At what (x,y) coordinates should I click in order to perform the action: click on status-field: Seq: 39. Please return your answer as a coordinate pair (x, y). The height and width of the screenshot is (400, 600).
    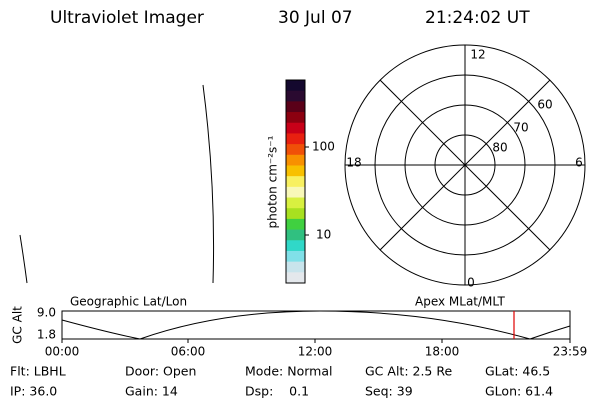
    Looking at the image, I should click on (389, 391).